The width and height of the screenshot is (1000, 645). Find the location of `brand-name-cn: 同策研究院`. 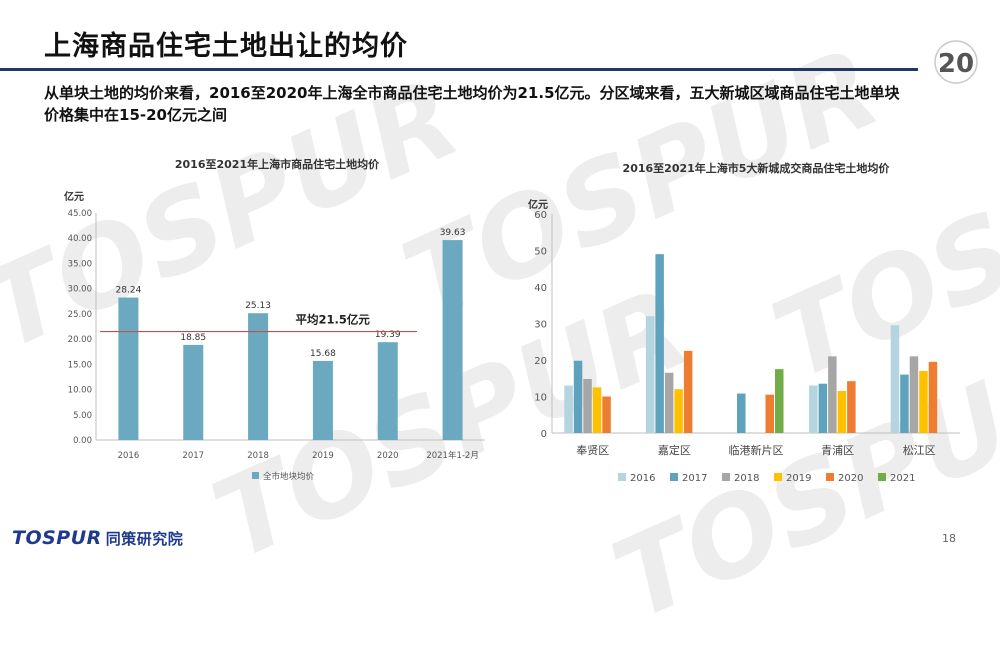

brand-name-cn: 同策研究院 is located at coordinates (144, 539).